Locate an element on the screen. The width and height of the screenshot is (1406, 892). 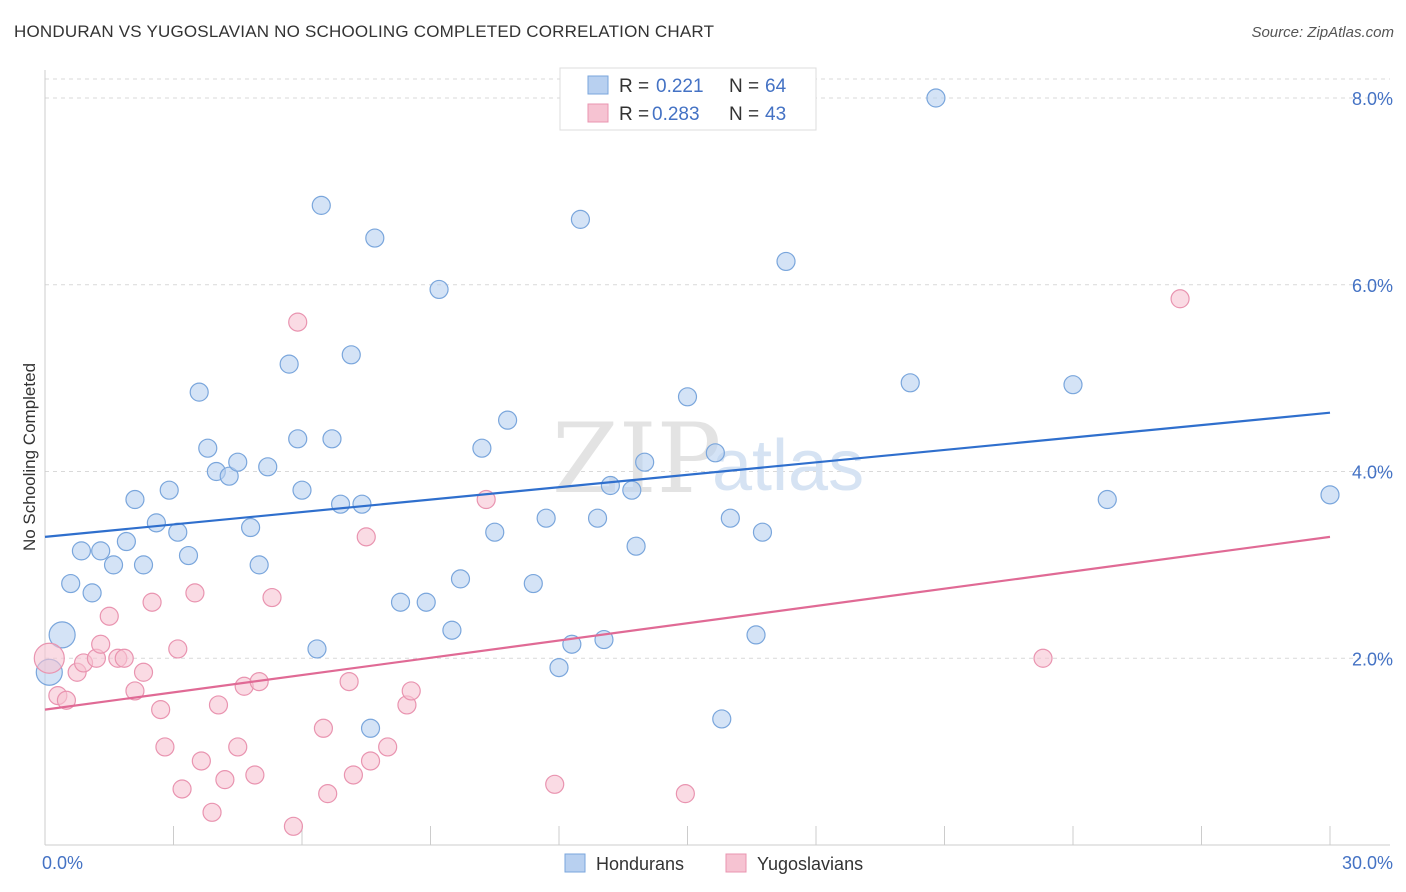
legend-r-value: 0.283 is located at coordinates (676, 114).